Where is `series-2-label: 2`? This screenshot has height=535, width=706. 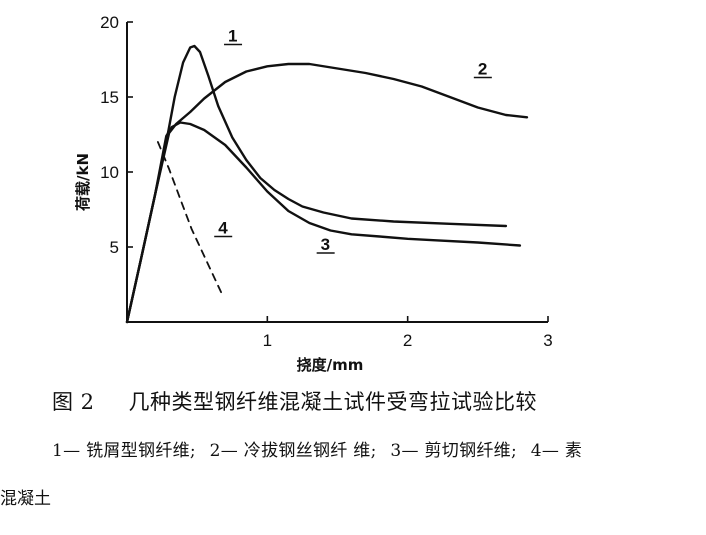
series-2-label: 2 is located at coordinates (482, 69).